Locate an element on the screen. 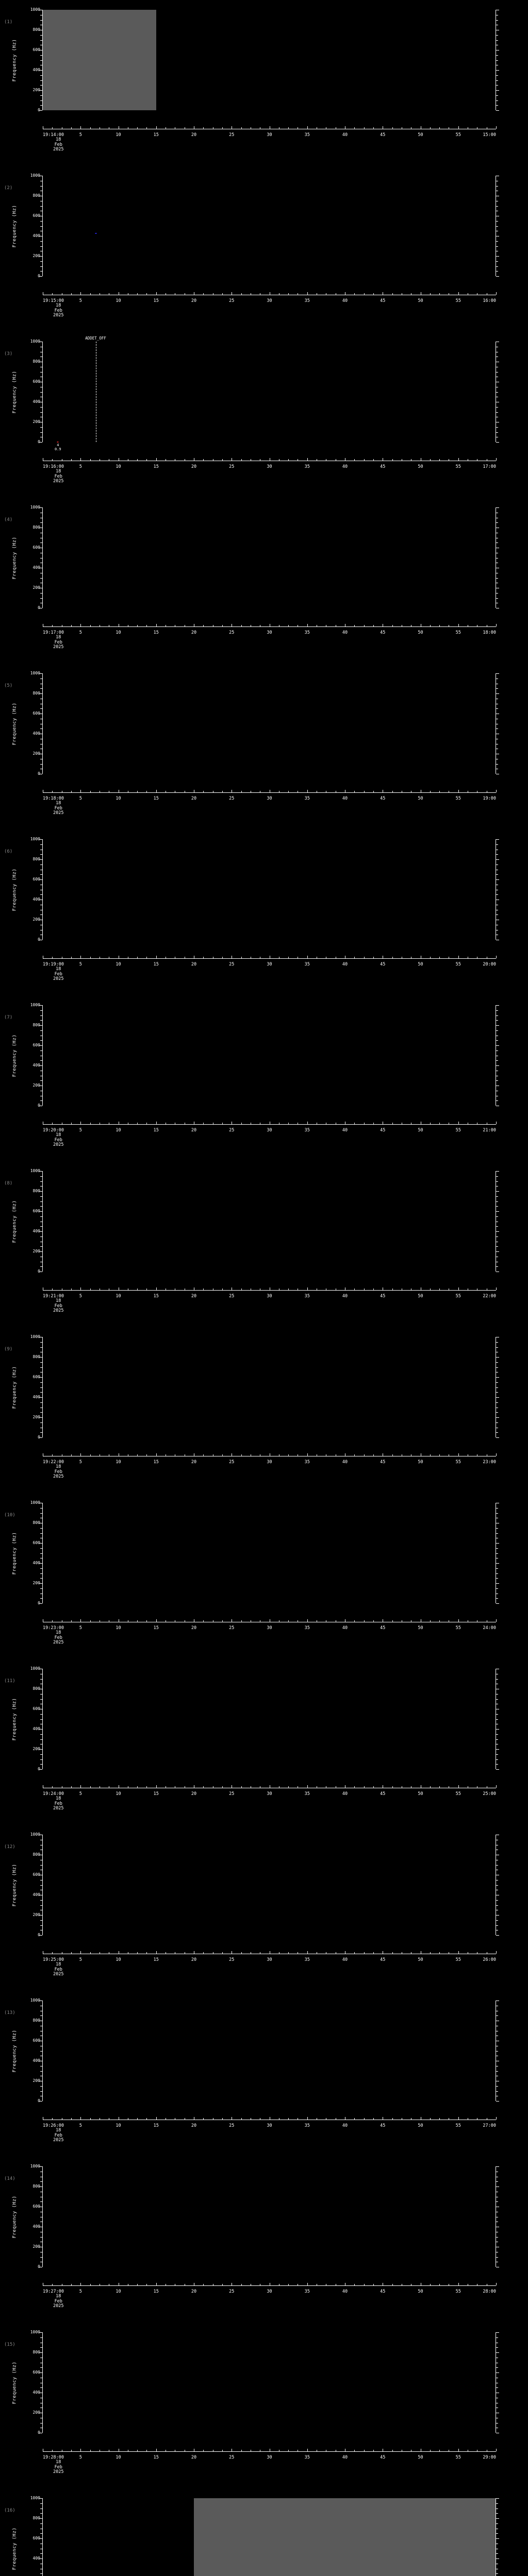  x-tick-label: 35 is located at coordinates (307, 1794).